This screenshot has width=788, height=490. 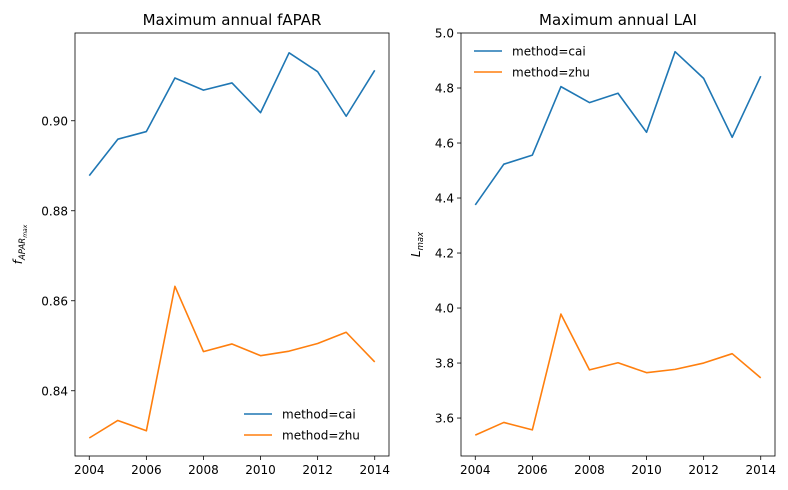 I want to click on y-axis-label-sub: APAR, so click(x=23, y=249).